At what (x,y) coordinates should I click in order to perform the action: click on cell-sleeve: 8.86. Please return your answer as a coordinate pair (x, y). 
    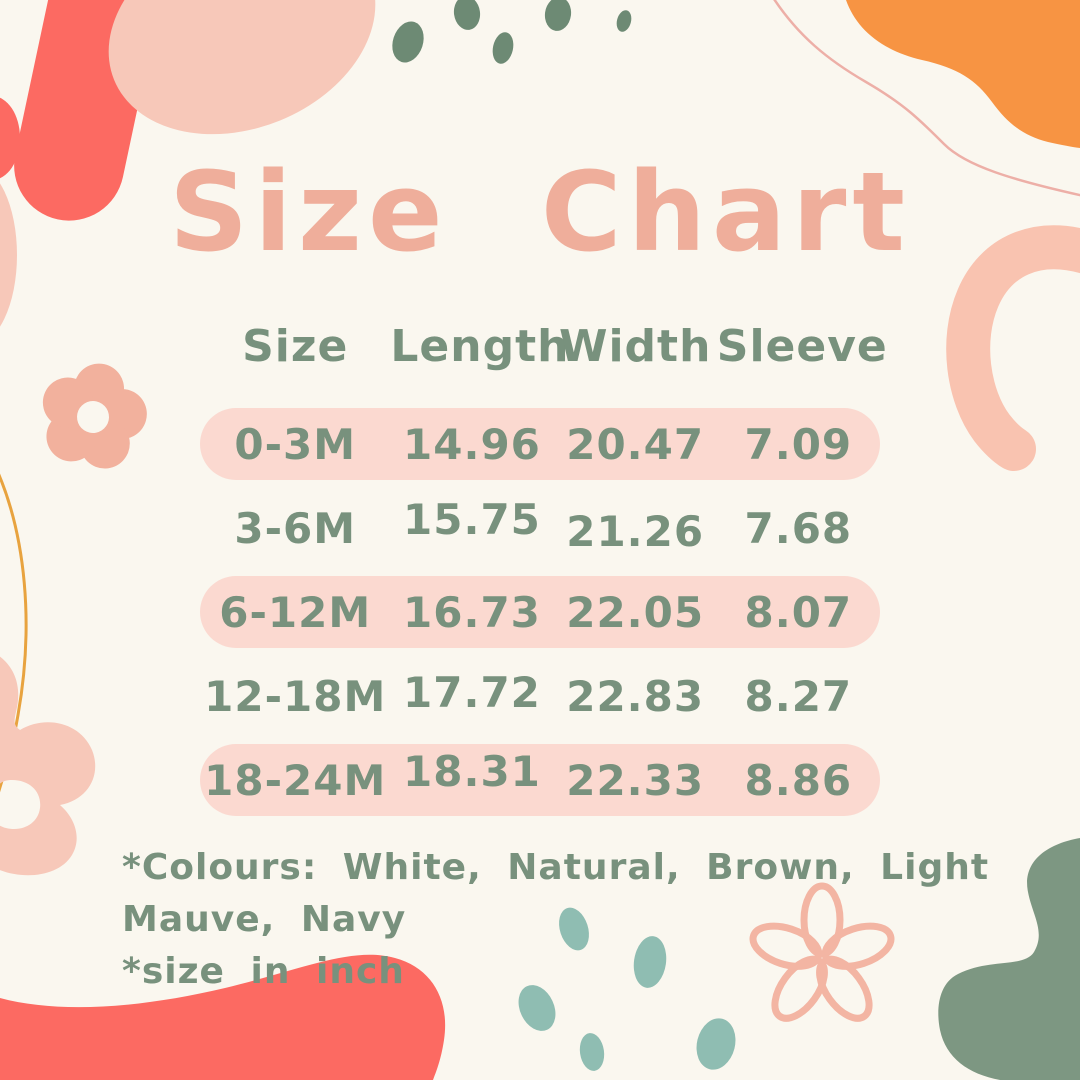
    Looking at the image, I should click on (798, 780).